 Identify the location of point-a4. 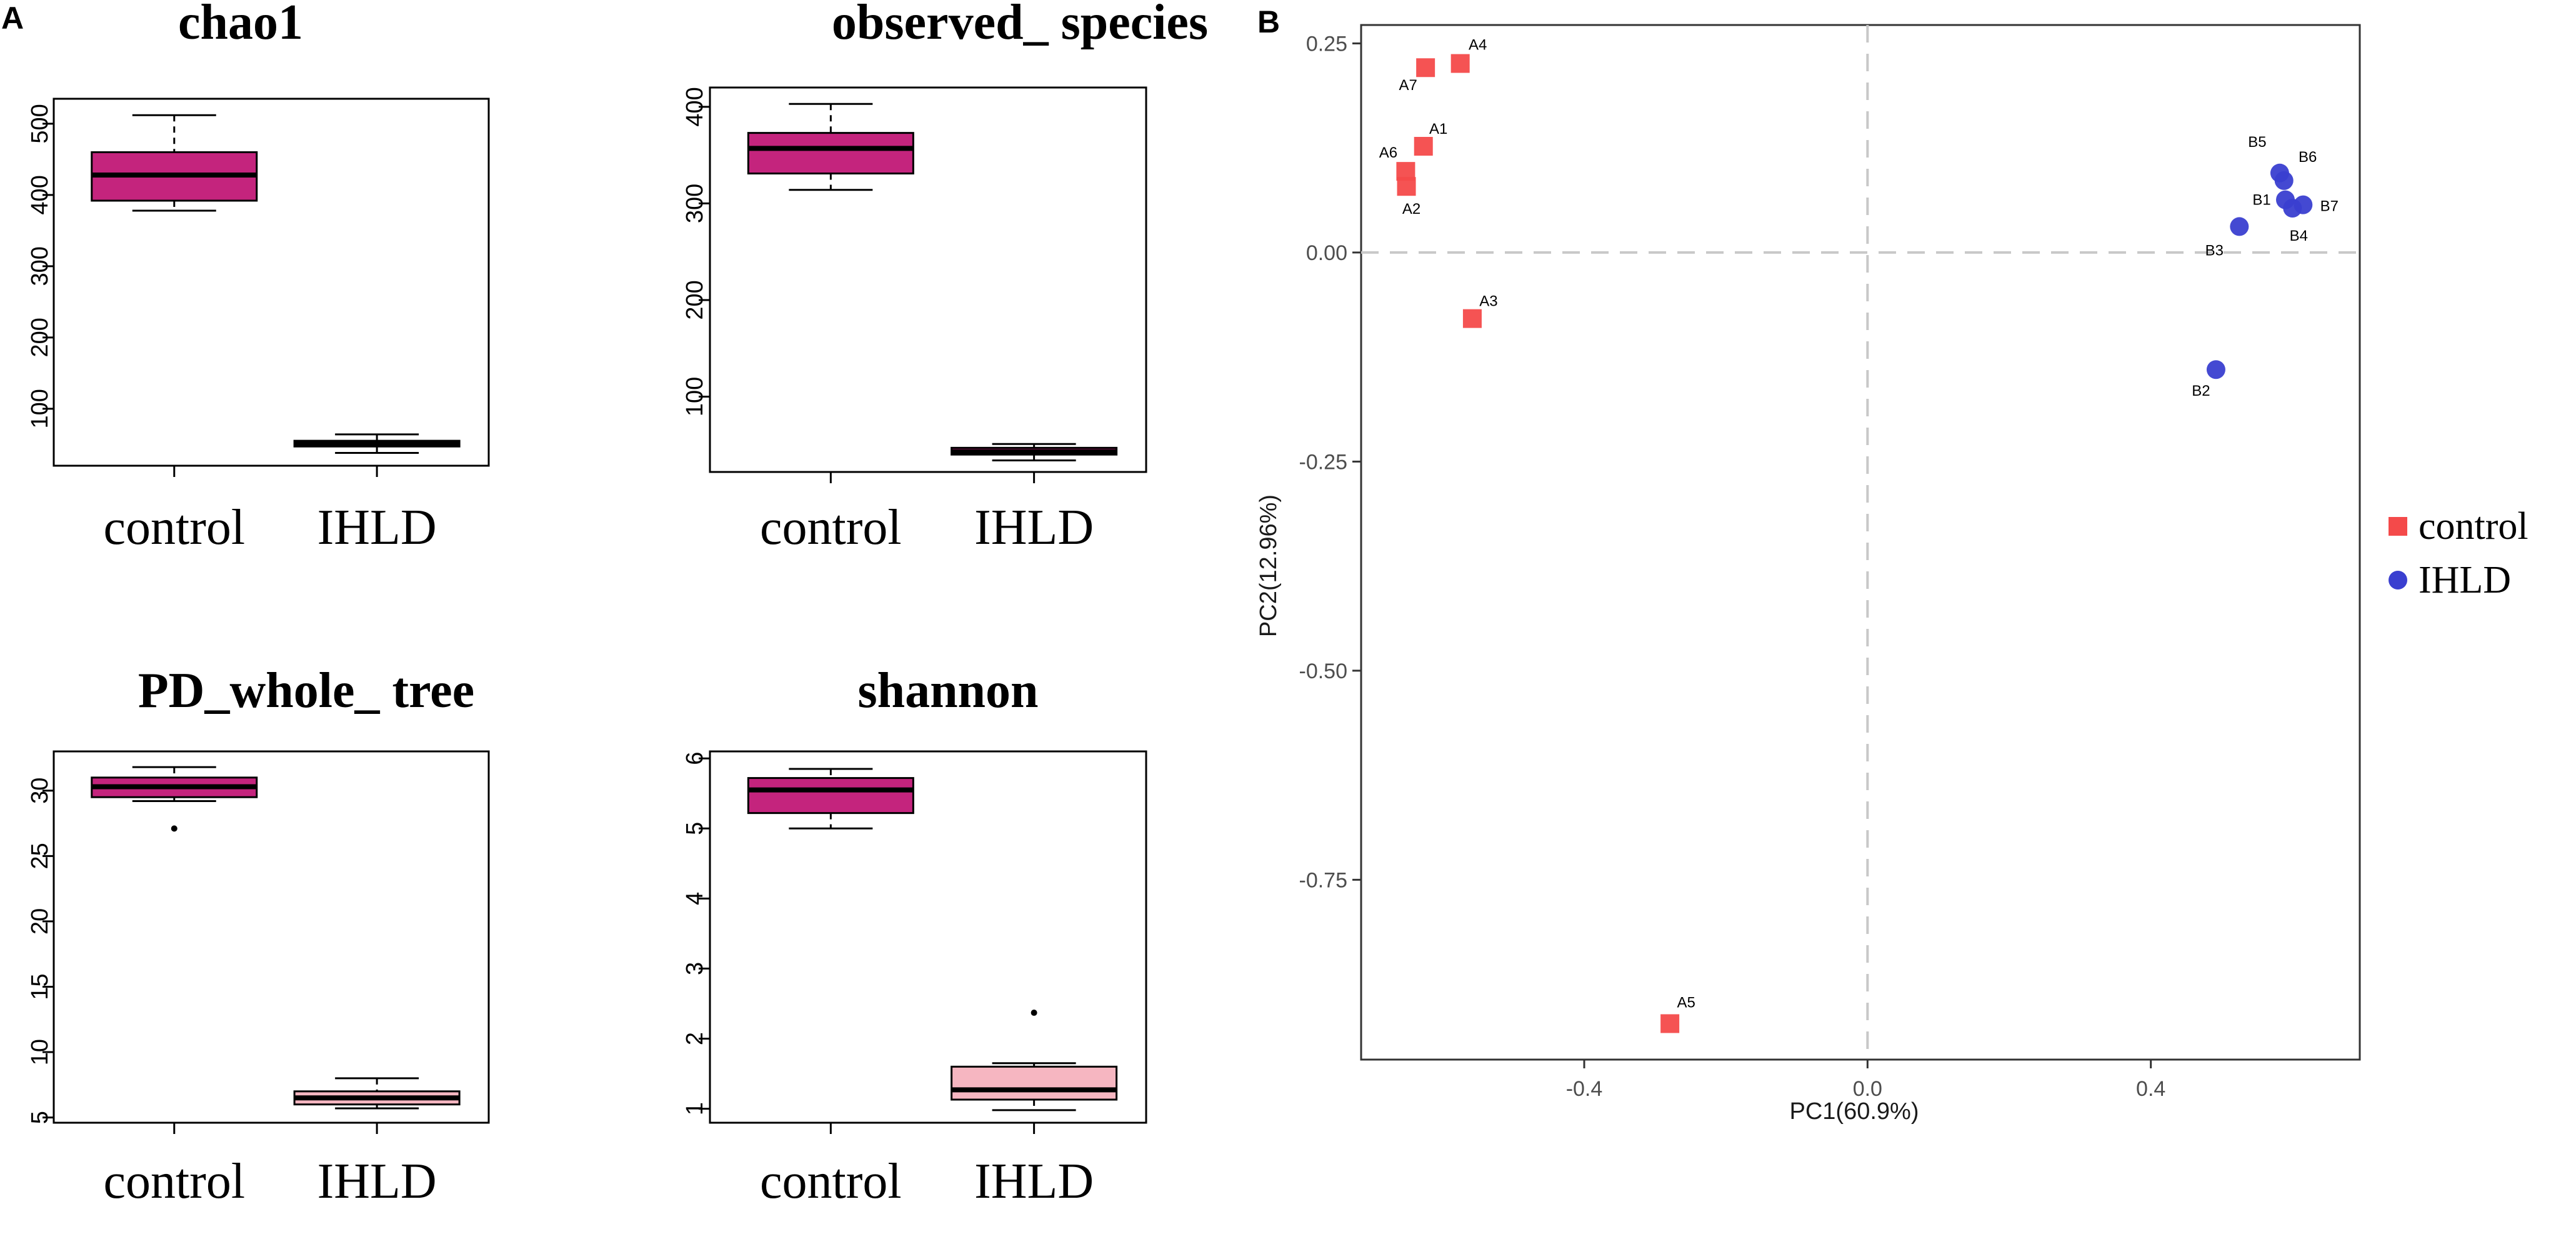
(1460, 63).